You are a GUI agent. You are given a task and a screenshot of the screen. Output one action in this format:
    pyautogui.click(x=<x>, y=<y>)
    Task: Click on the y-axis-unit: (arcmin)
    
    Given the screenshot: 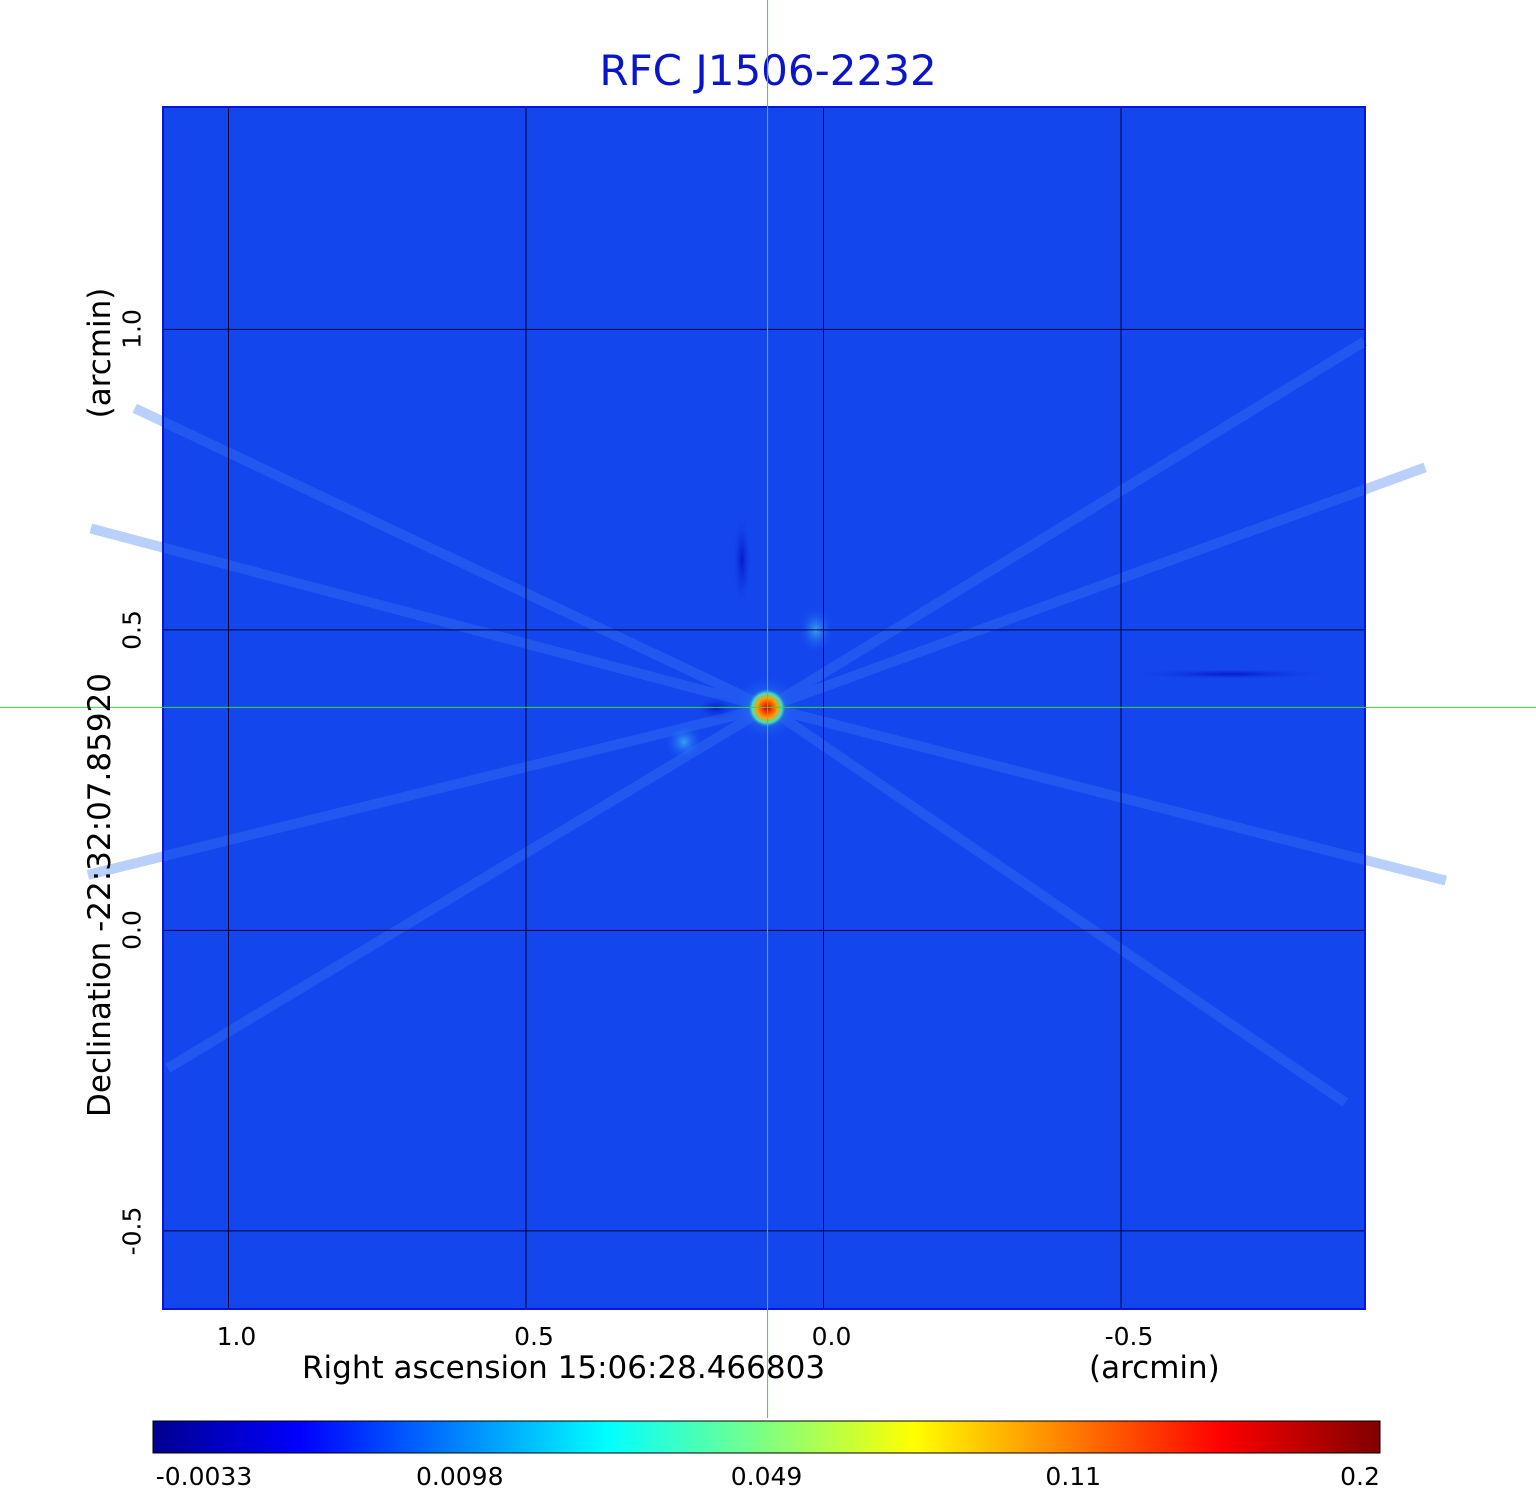 What is the action you would take?
    pyautogui.click(x=100, y=353)
    